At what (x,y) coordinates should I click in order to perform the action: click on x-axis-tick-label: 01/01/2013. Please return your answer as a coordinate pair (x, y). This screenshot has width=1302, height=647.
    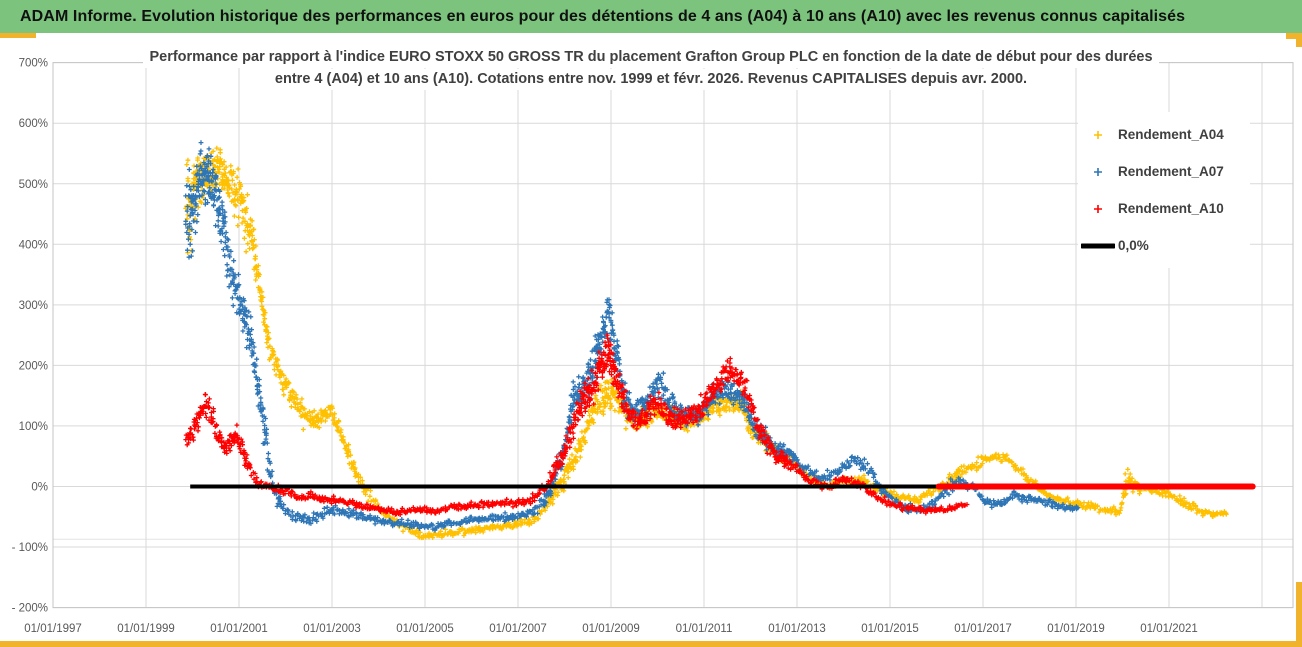
    Looking at the image, I should click on (797, 629).